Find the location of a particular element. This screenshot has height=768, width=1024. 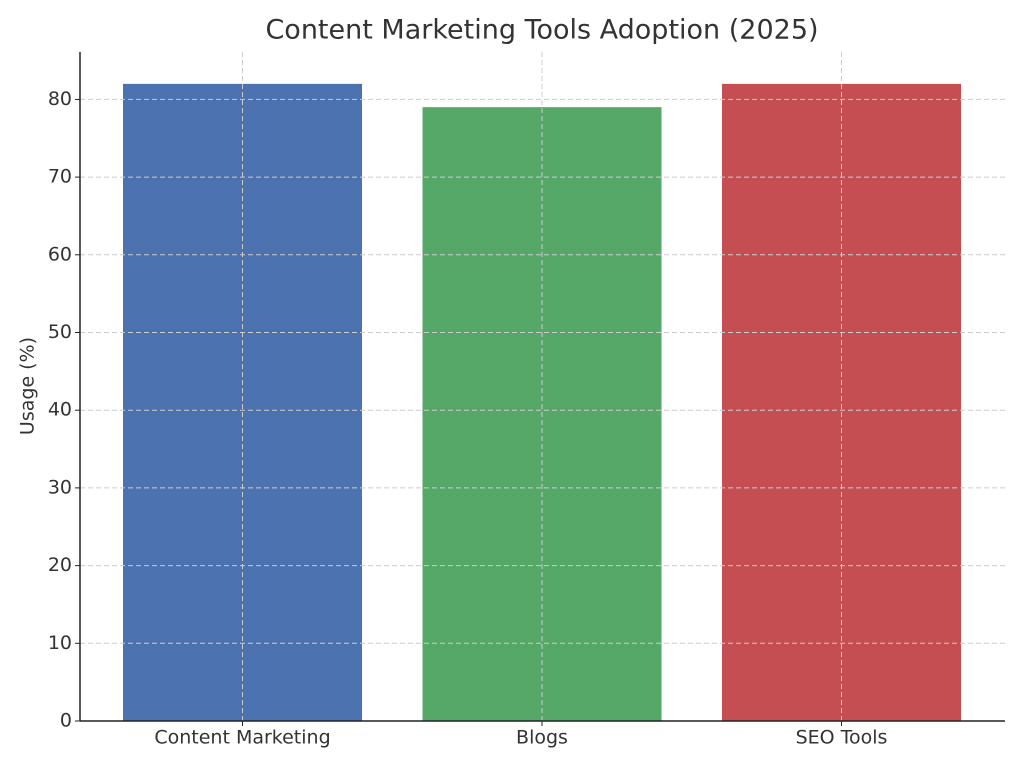

x-tick-label: SEO Tools is located at coordinates (842, 738).